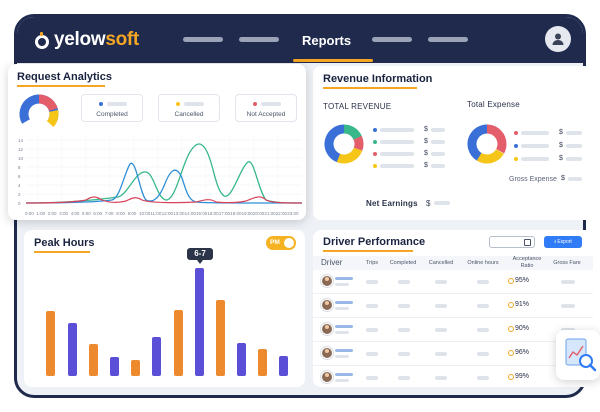  What do you see at coordinates (453, 330) in the screenshot?
I see `table-row: 90%` at bounding box center [453, 330].